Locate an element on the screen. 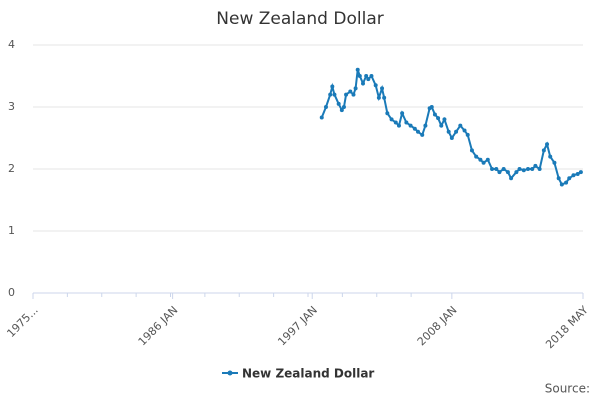  y-tick-label: 1 is located at coordinates (11, 230).